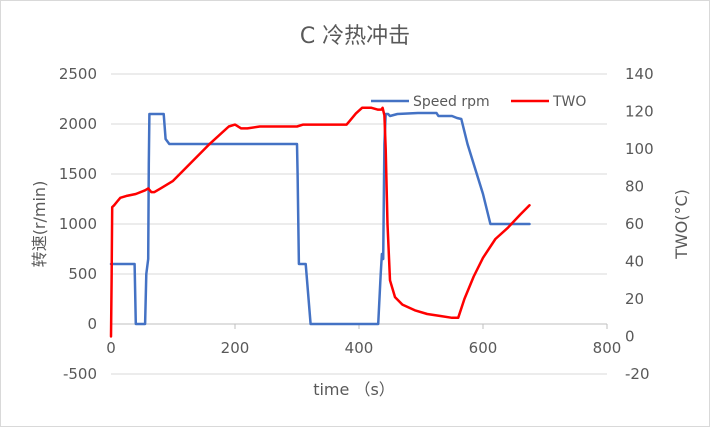 Image resolution: width=710 pixels, height=427 pixels. What do you see at coordinates (80, 374) in the screenshot?
I see `y-left-tick-label: -500` at bounding box center [80, 374].